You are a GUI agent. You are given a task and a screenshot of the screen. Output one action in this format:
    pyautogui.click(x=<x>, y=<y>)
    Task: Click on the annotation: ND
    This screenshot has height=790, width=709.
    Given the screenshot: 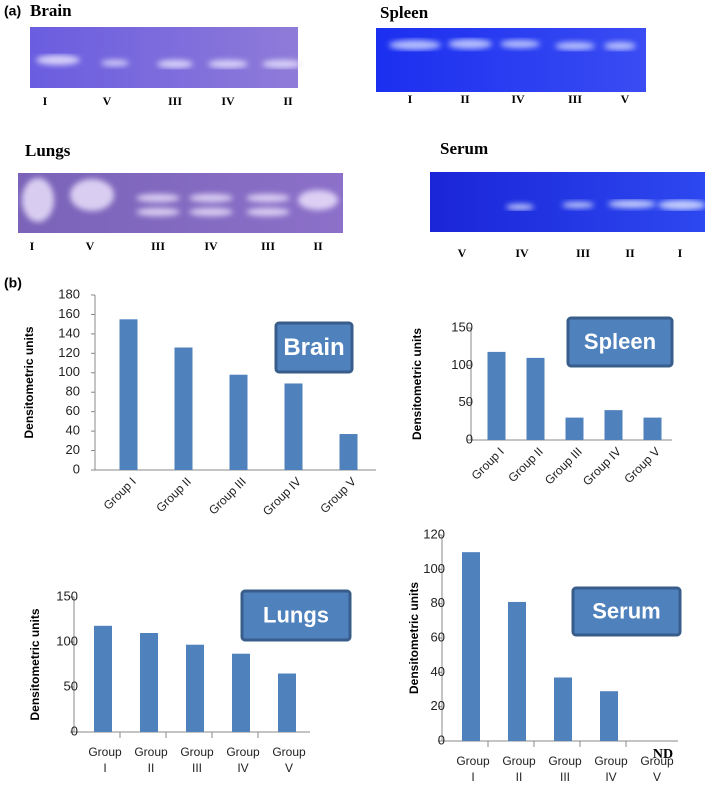 What is the action you would take?
    pyautogui.click(x=663, y=754)
    